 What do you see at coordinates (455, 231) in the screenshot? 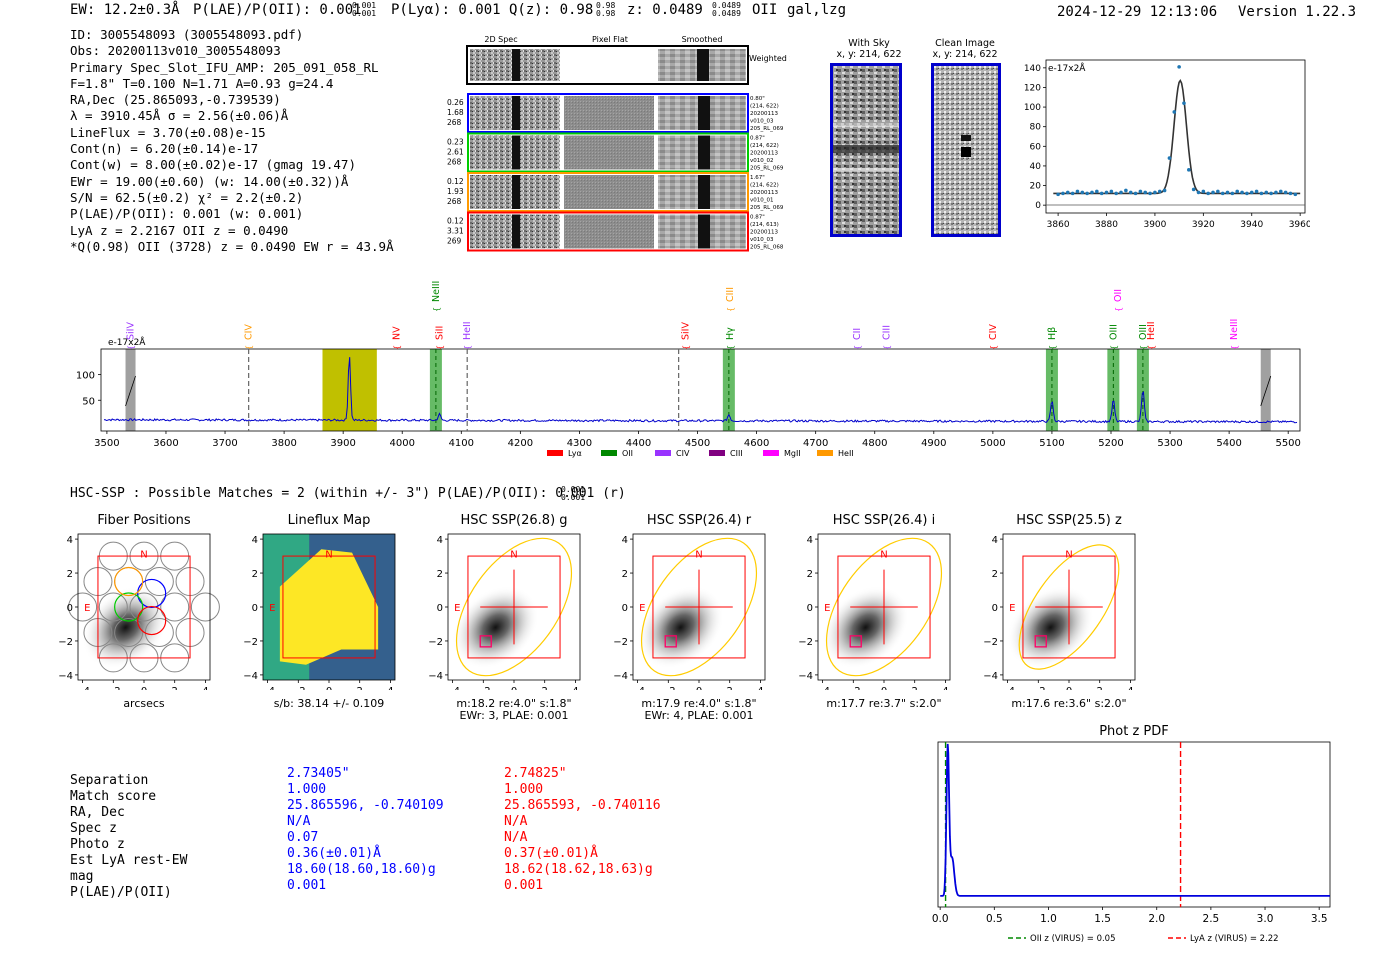
I see `spec-row-left-label: 3.31` at bounding box center [455, 231].